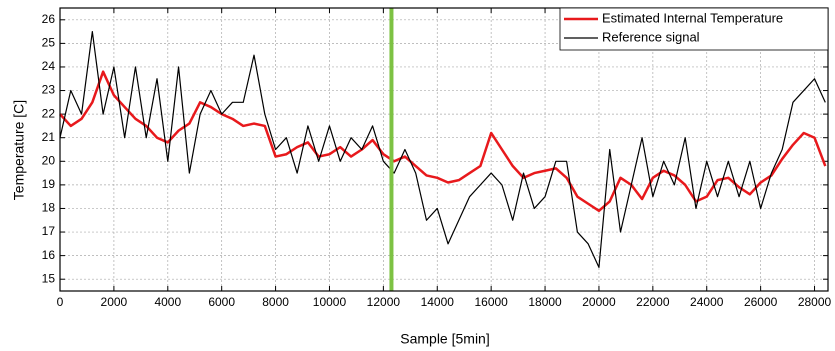 This screenshot has width=835, height=351. Describe the element at coordinates (384, 302) in the screenshot. I see `x-tick-label: 12000` at that location.